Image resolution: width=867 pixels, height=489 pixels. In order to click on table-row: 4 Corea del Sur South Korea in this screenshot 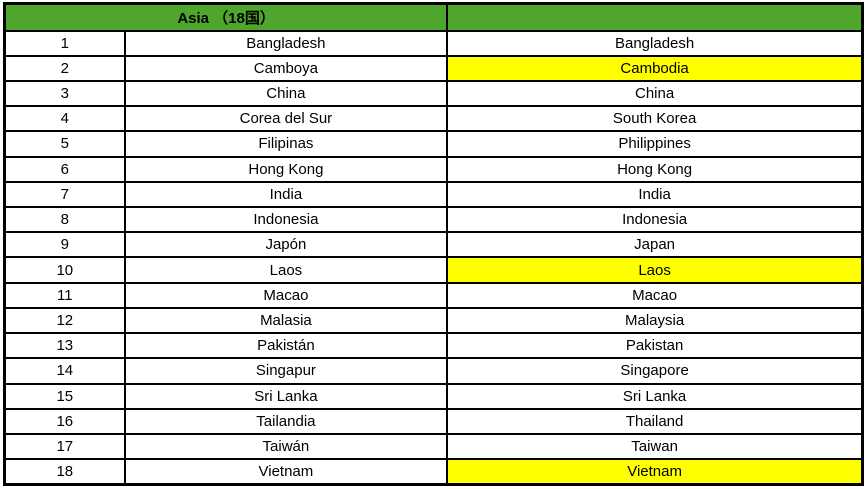, I will do `click(433, 119)`.